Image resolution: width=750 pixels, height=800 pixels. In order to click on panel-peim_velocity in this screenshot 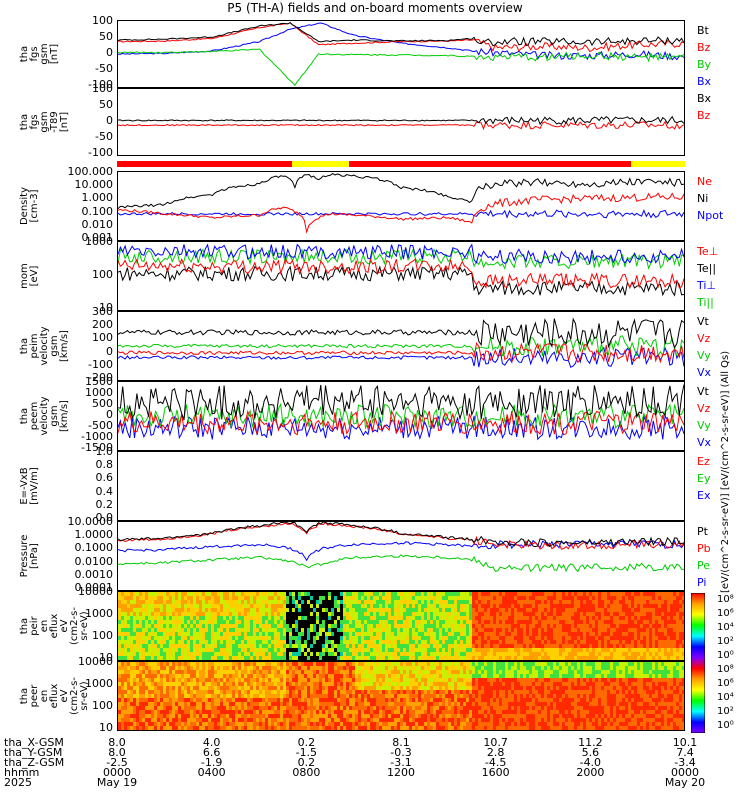, I will do `click(401, 346)`.